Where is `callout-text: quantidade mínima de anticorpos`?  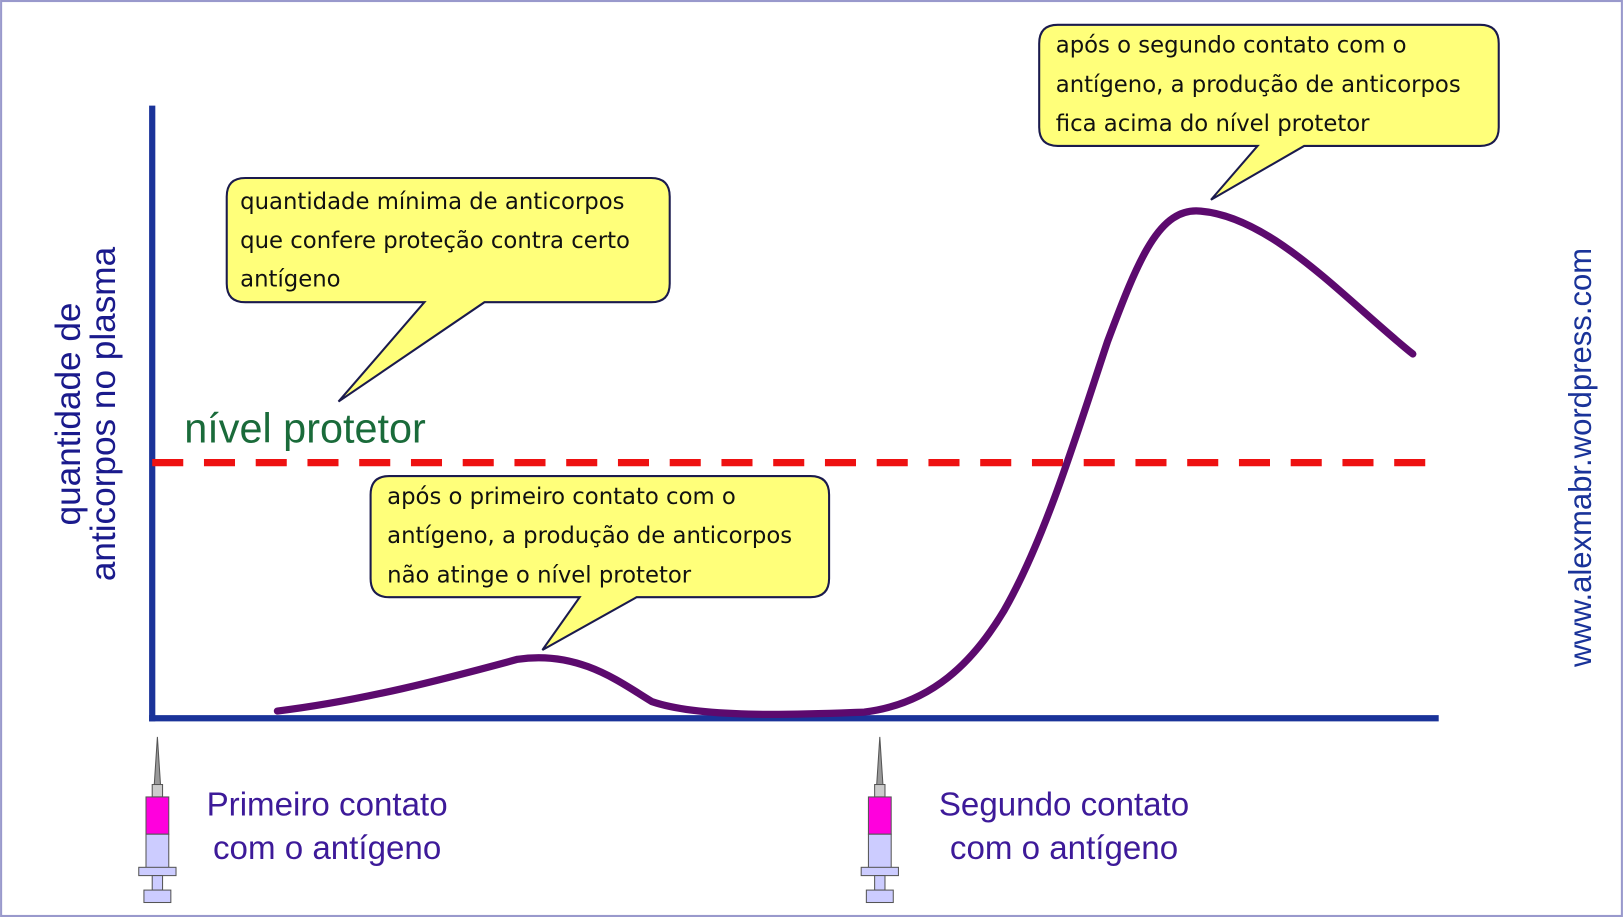 callout-text: quantidade mínima de anticorpos is located at coordinates (432, 202).